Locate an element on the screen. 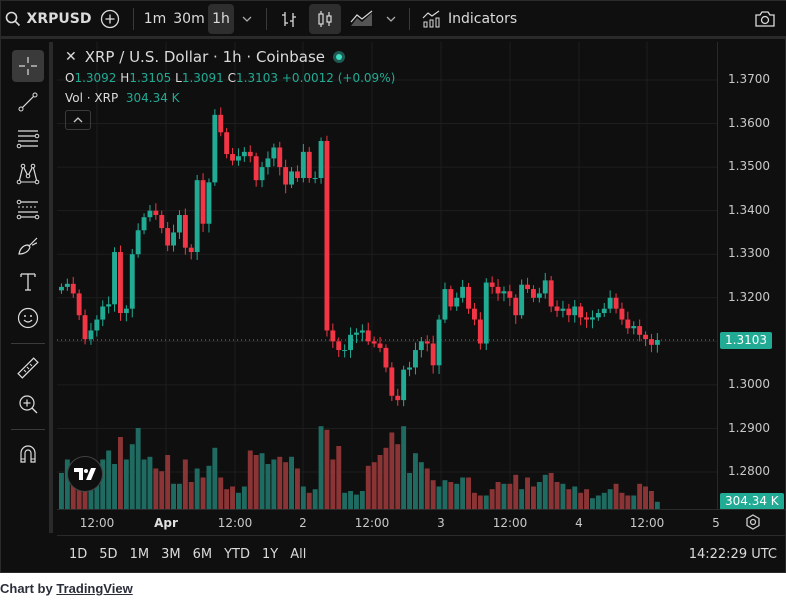 The height and width of the screenshot is (600, 786). top-toolbar: XRPUSD 1m 30m 1h is located at coordinates (393, 20).